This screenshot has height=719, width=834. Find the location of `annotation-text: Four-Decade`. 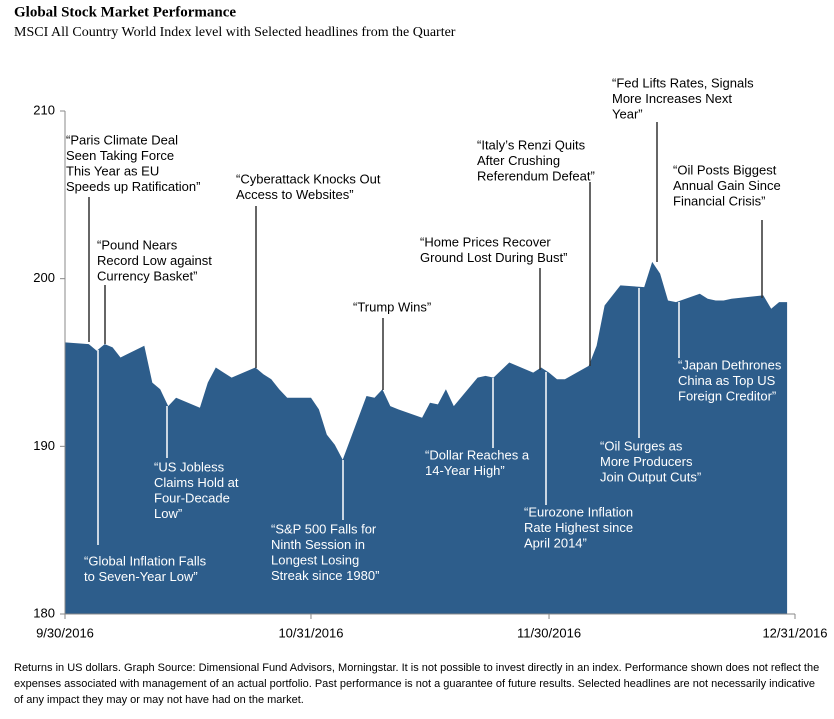

annotation-text: Four-Decade is located at coordinates (192, 497).